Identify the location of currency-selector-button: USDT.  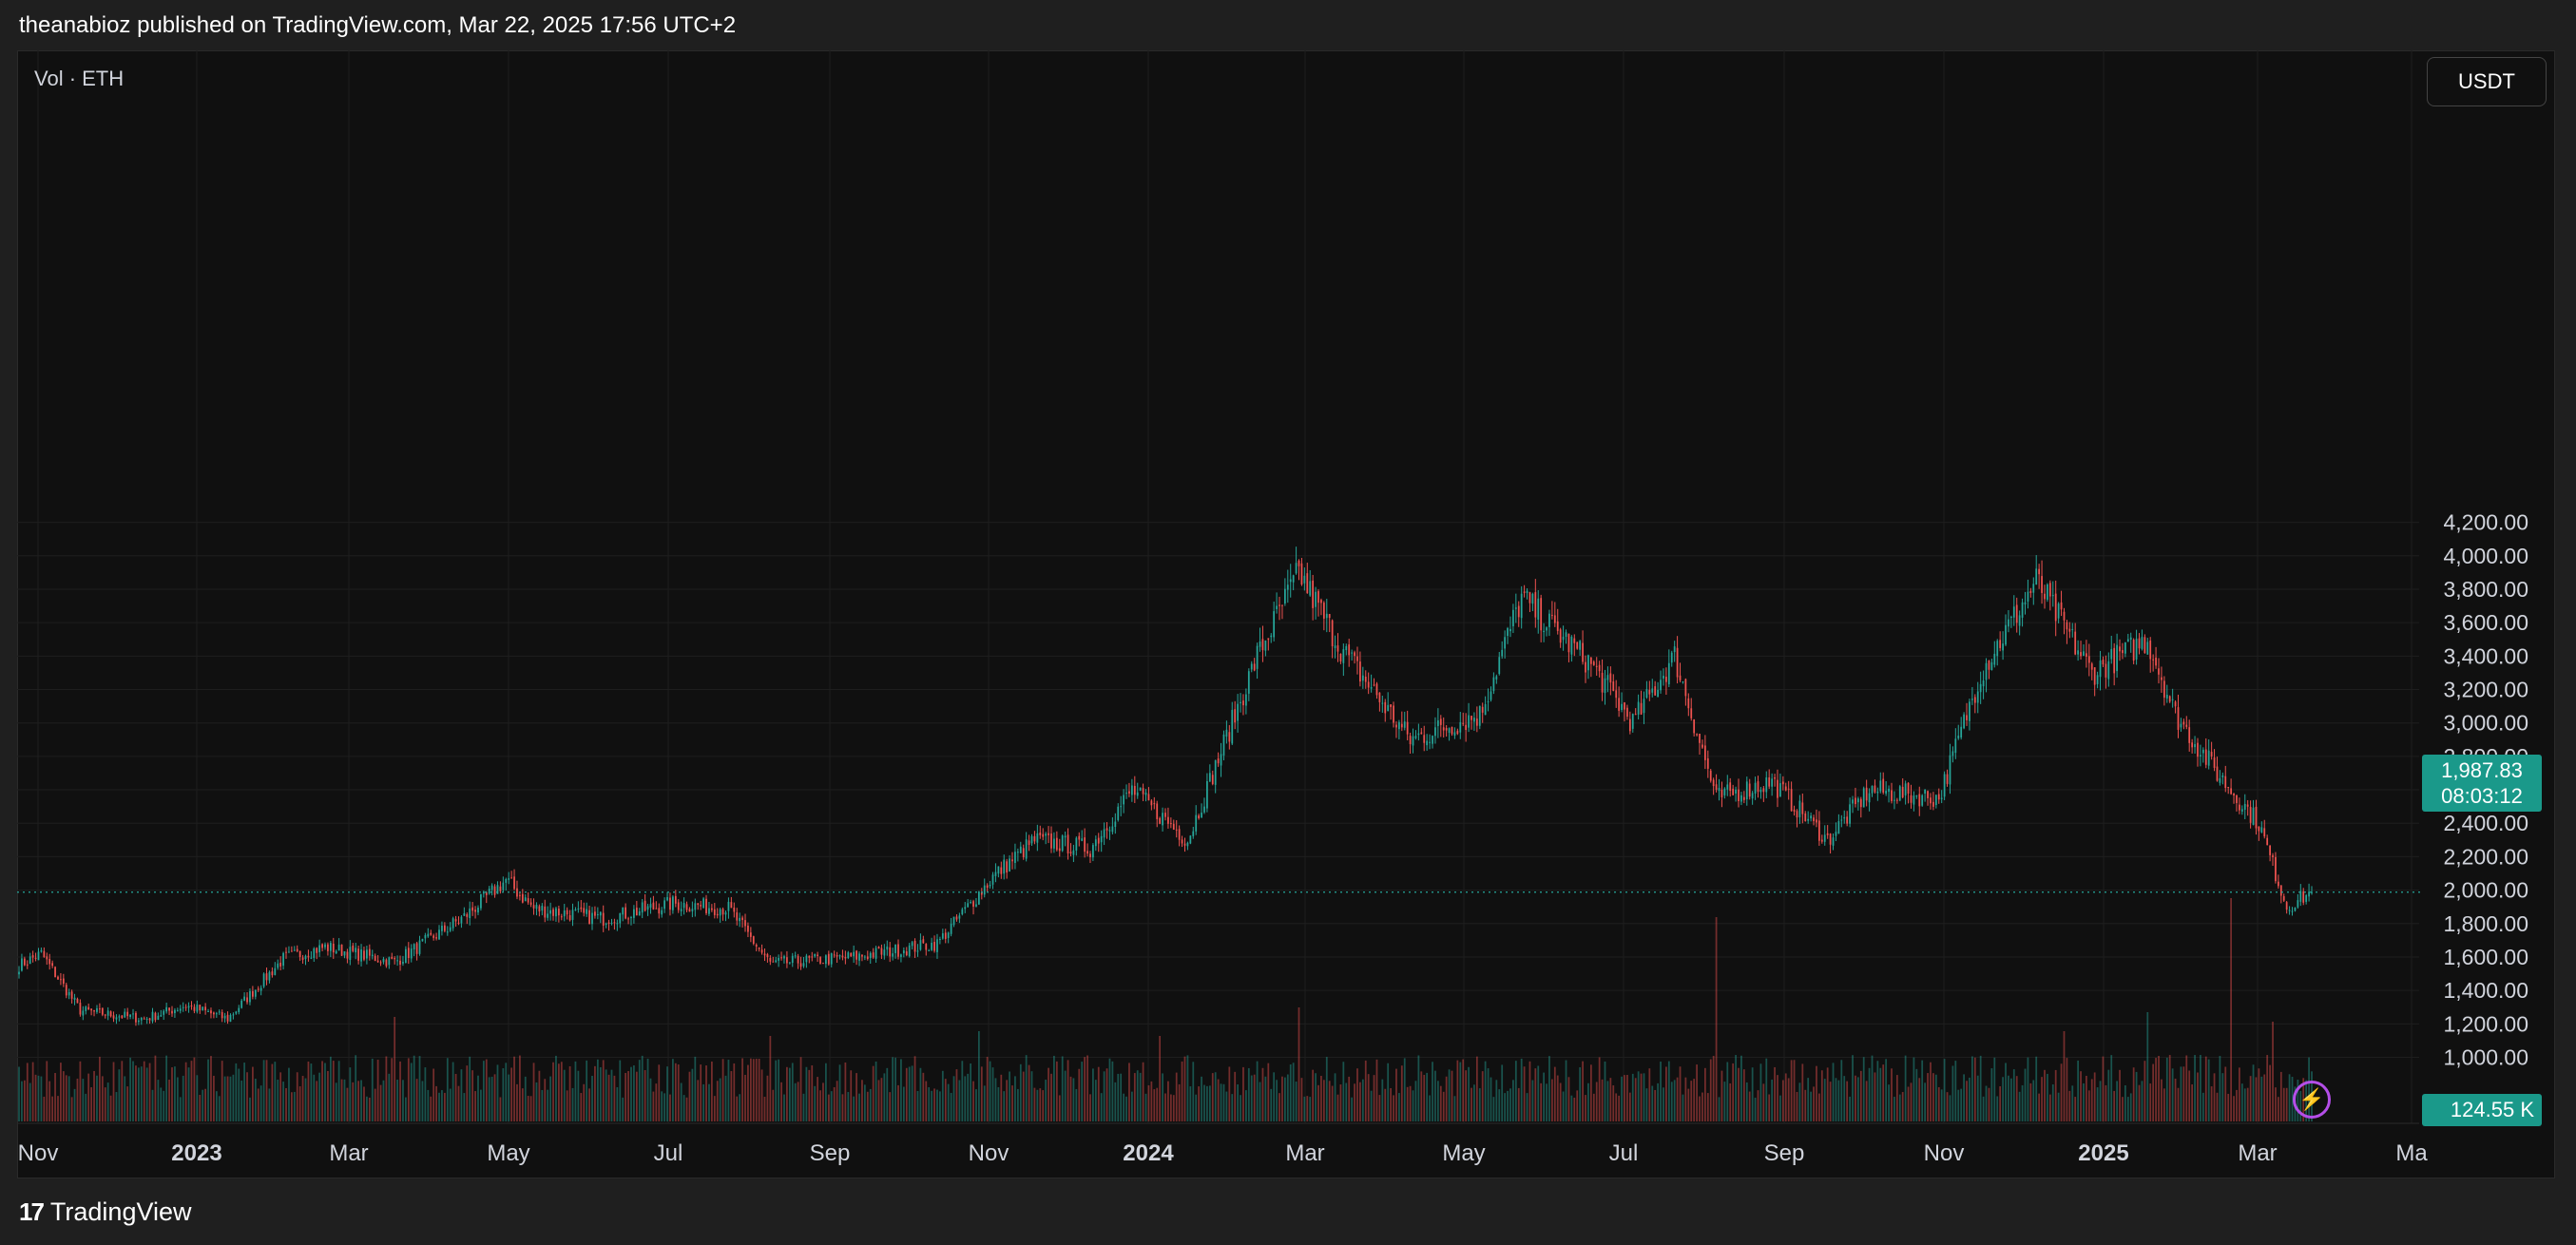
(2487, 81).